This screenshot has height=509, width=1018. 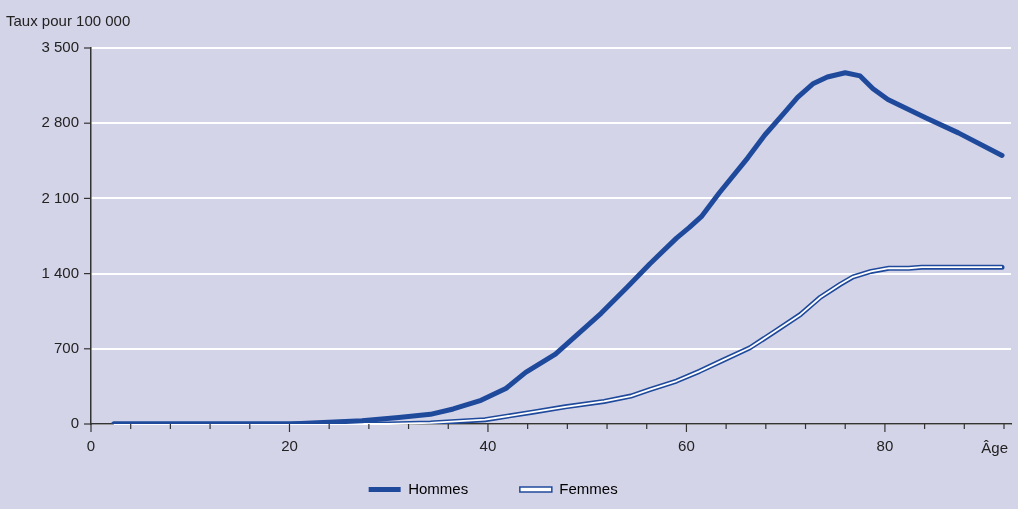 What do you see at coordinates (91, 446) in the screenshot?
I see `x-tick-label: 0` at bounding box center [91, 446].